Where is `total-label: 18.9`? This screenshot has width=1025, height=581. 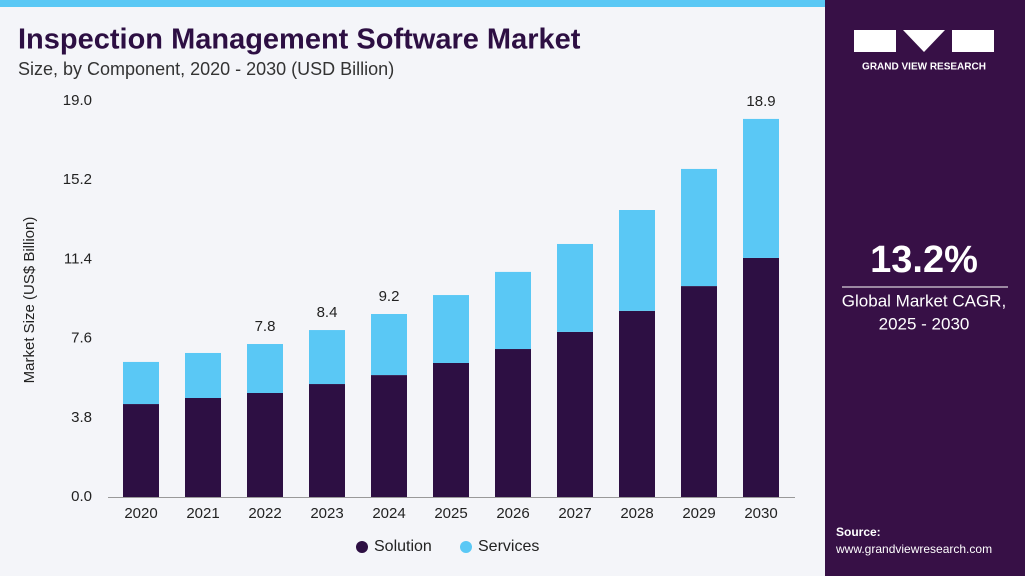 total-label: 18.9 is located at coordinates (760, 101).